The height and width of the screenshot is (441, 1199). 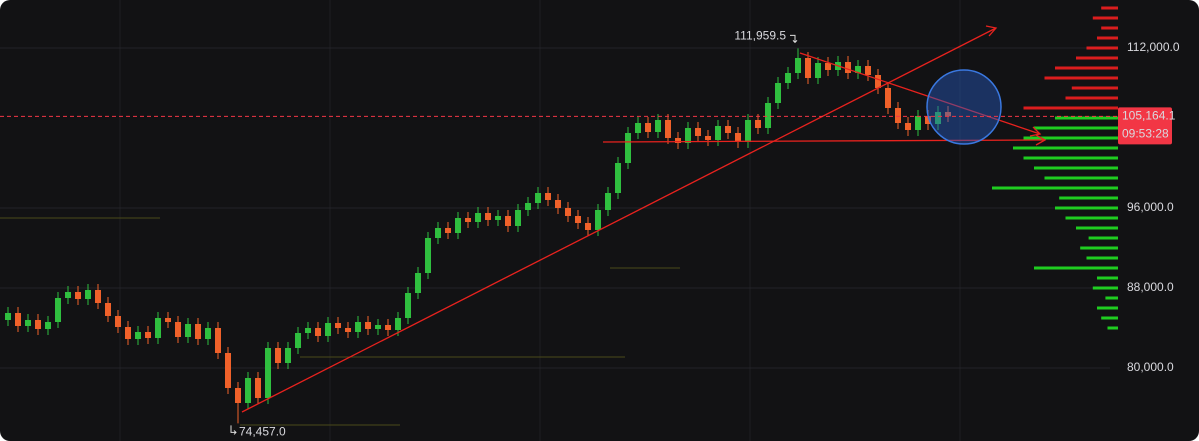 What do you see at coordinates (1150, 287) in the screenshot?
I see `y-tick-label: 88,000.0` at bounding box center [1150, 287].